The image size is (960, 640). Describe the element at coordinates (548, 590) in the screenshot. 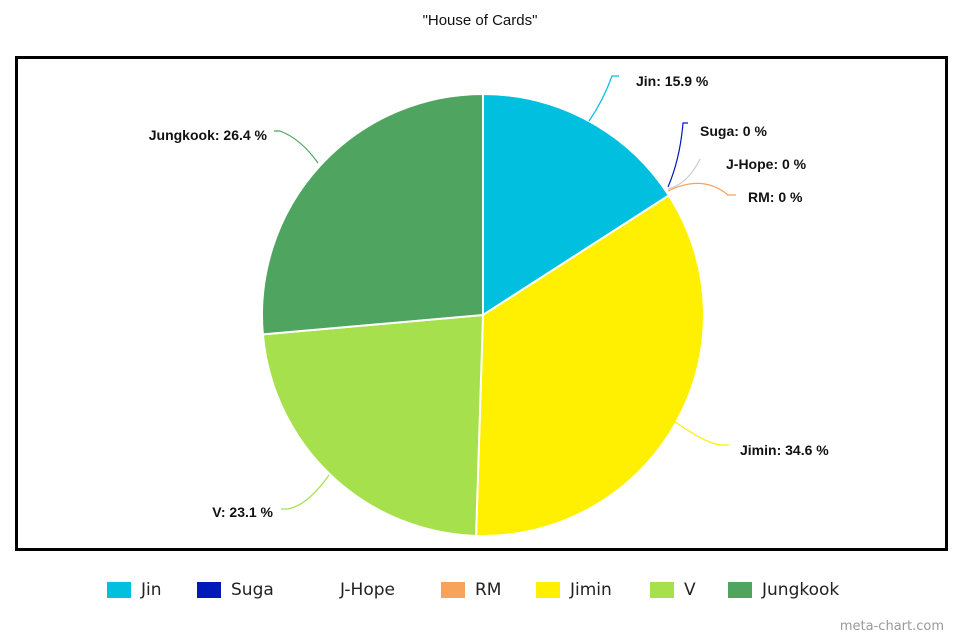

I see `legend-swatch-jimin` at that location.